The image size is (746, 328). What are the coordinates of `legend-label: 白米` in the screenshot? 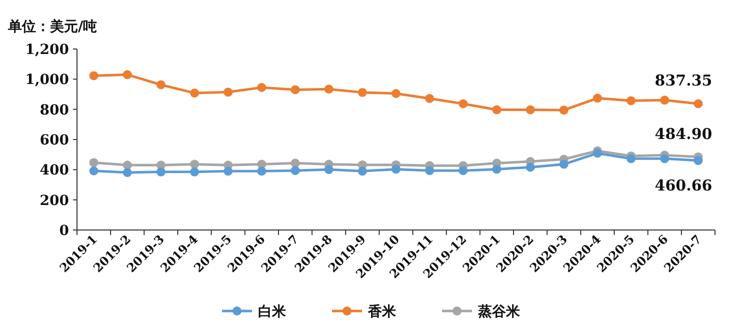 It's located at (272, 312).